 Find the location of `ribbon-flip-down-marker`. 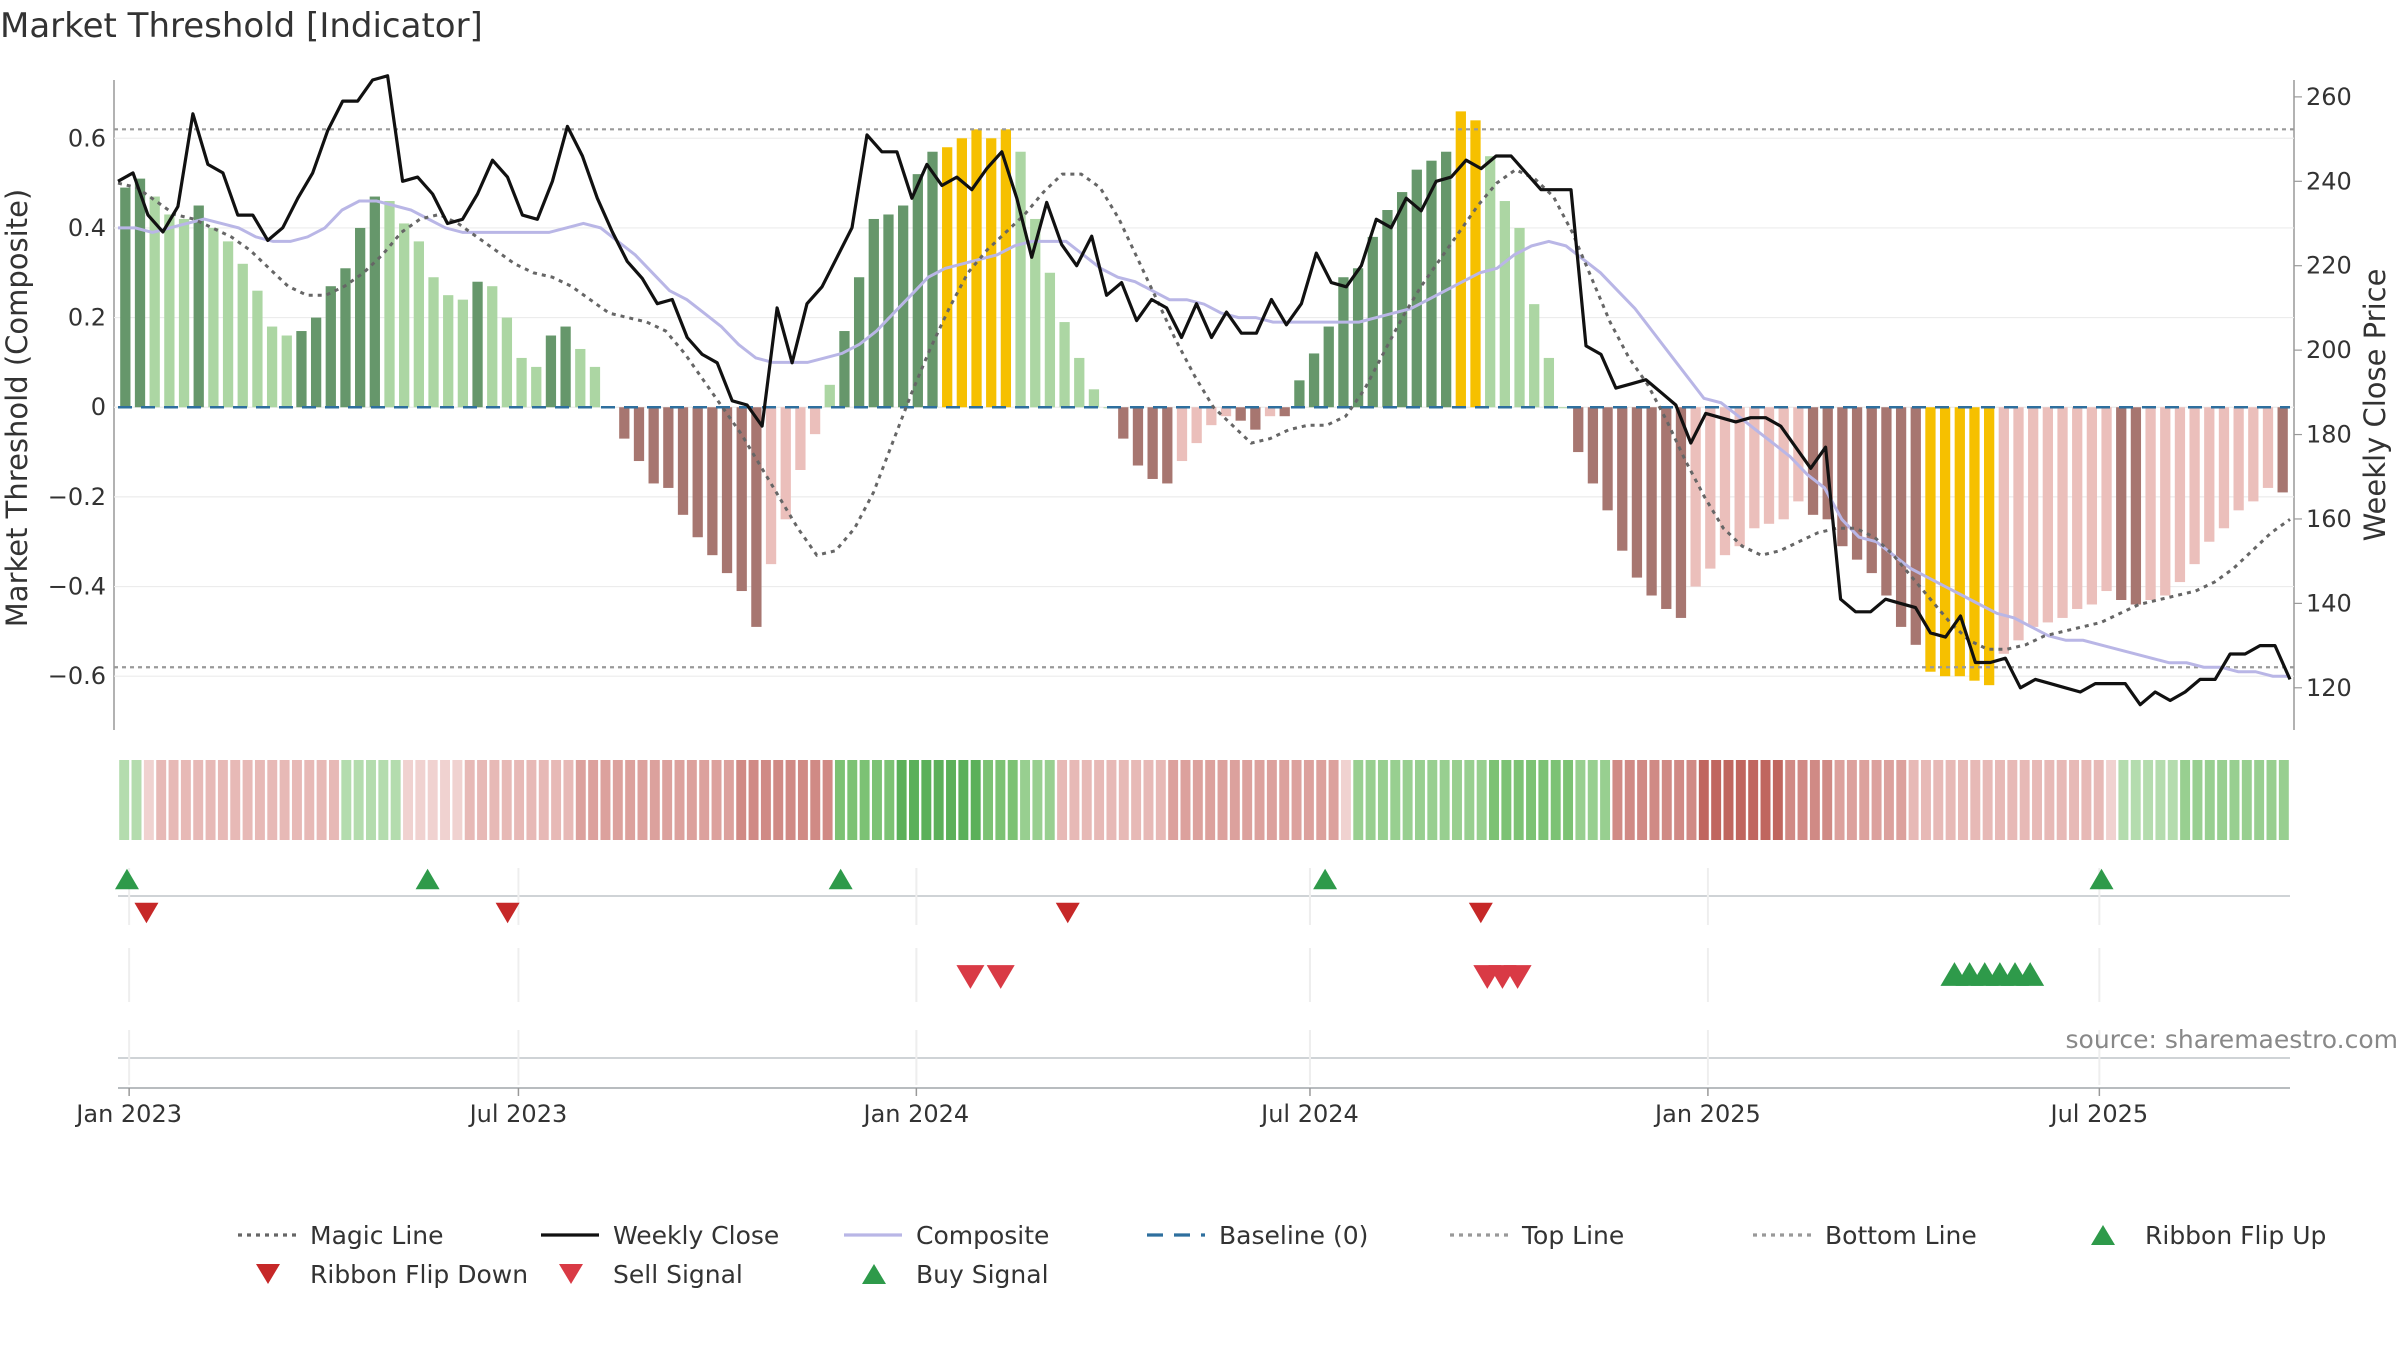

ribbon-flip-down-marker is located at coordinates (1067, 913).